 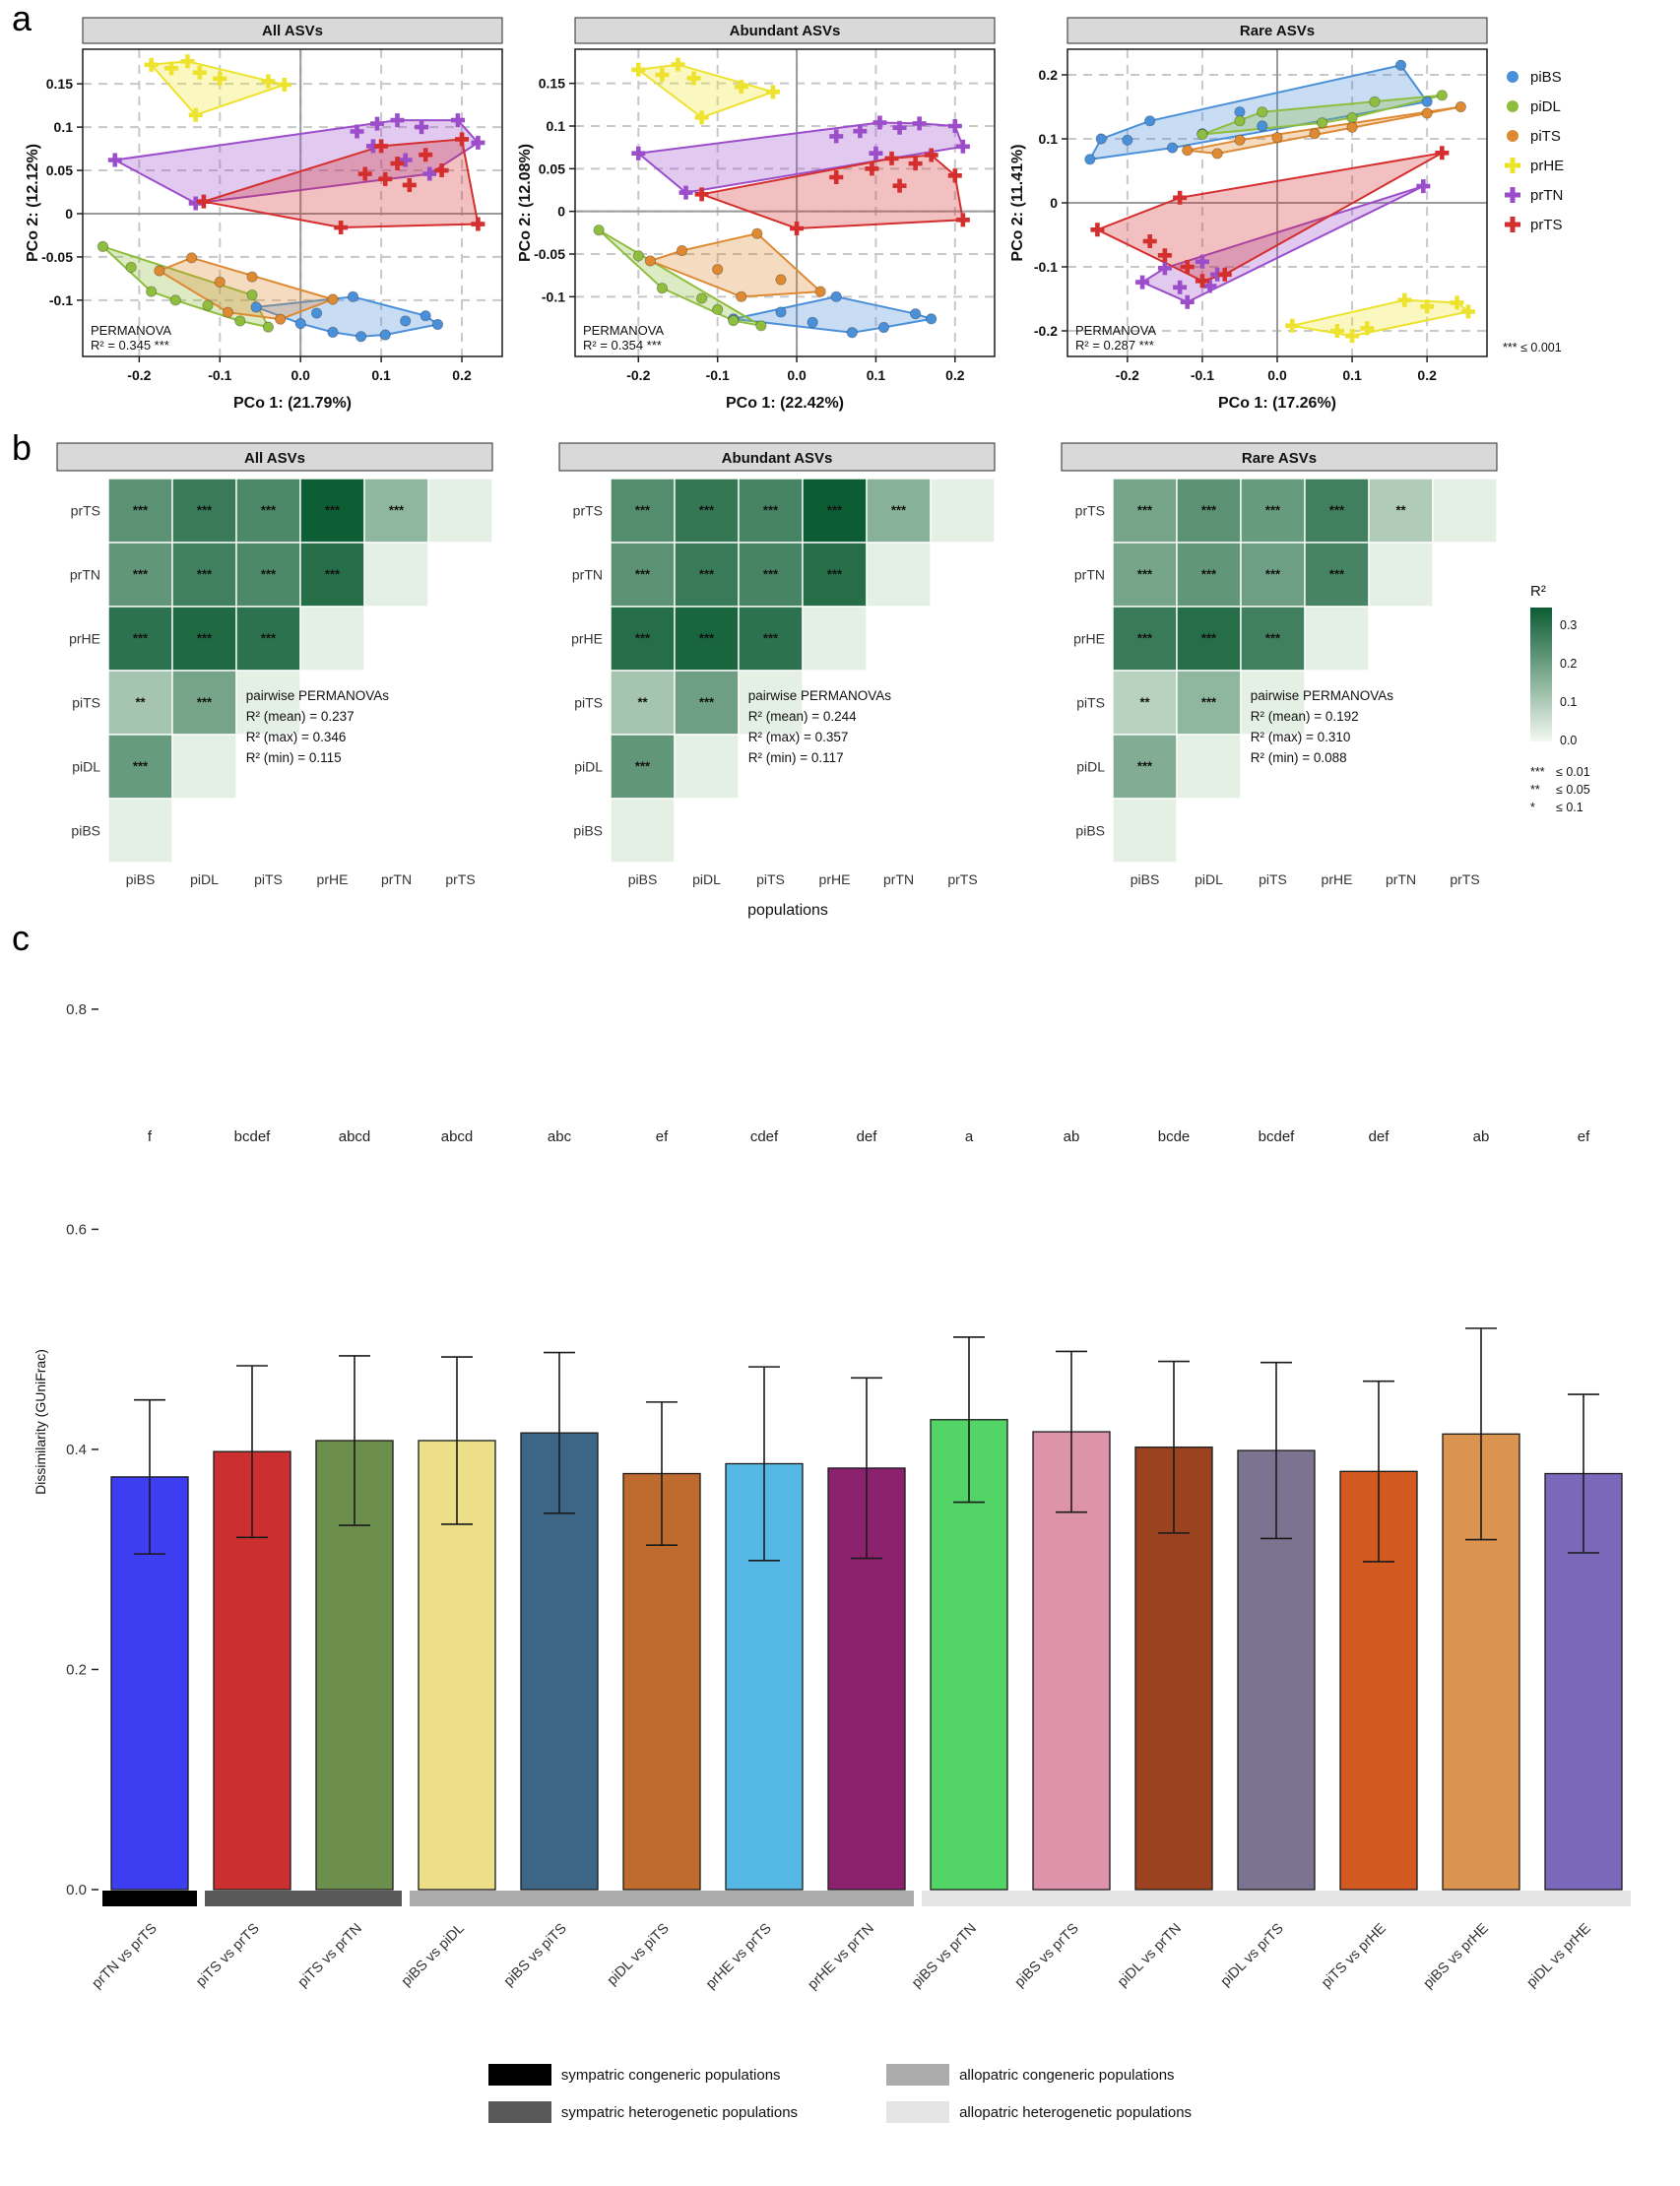 I want to click on x-tick-label: piTS vs prTN, so click(x=330, y=1956).